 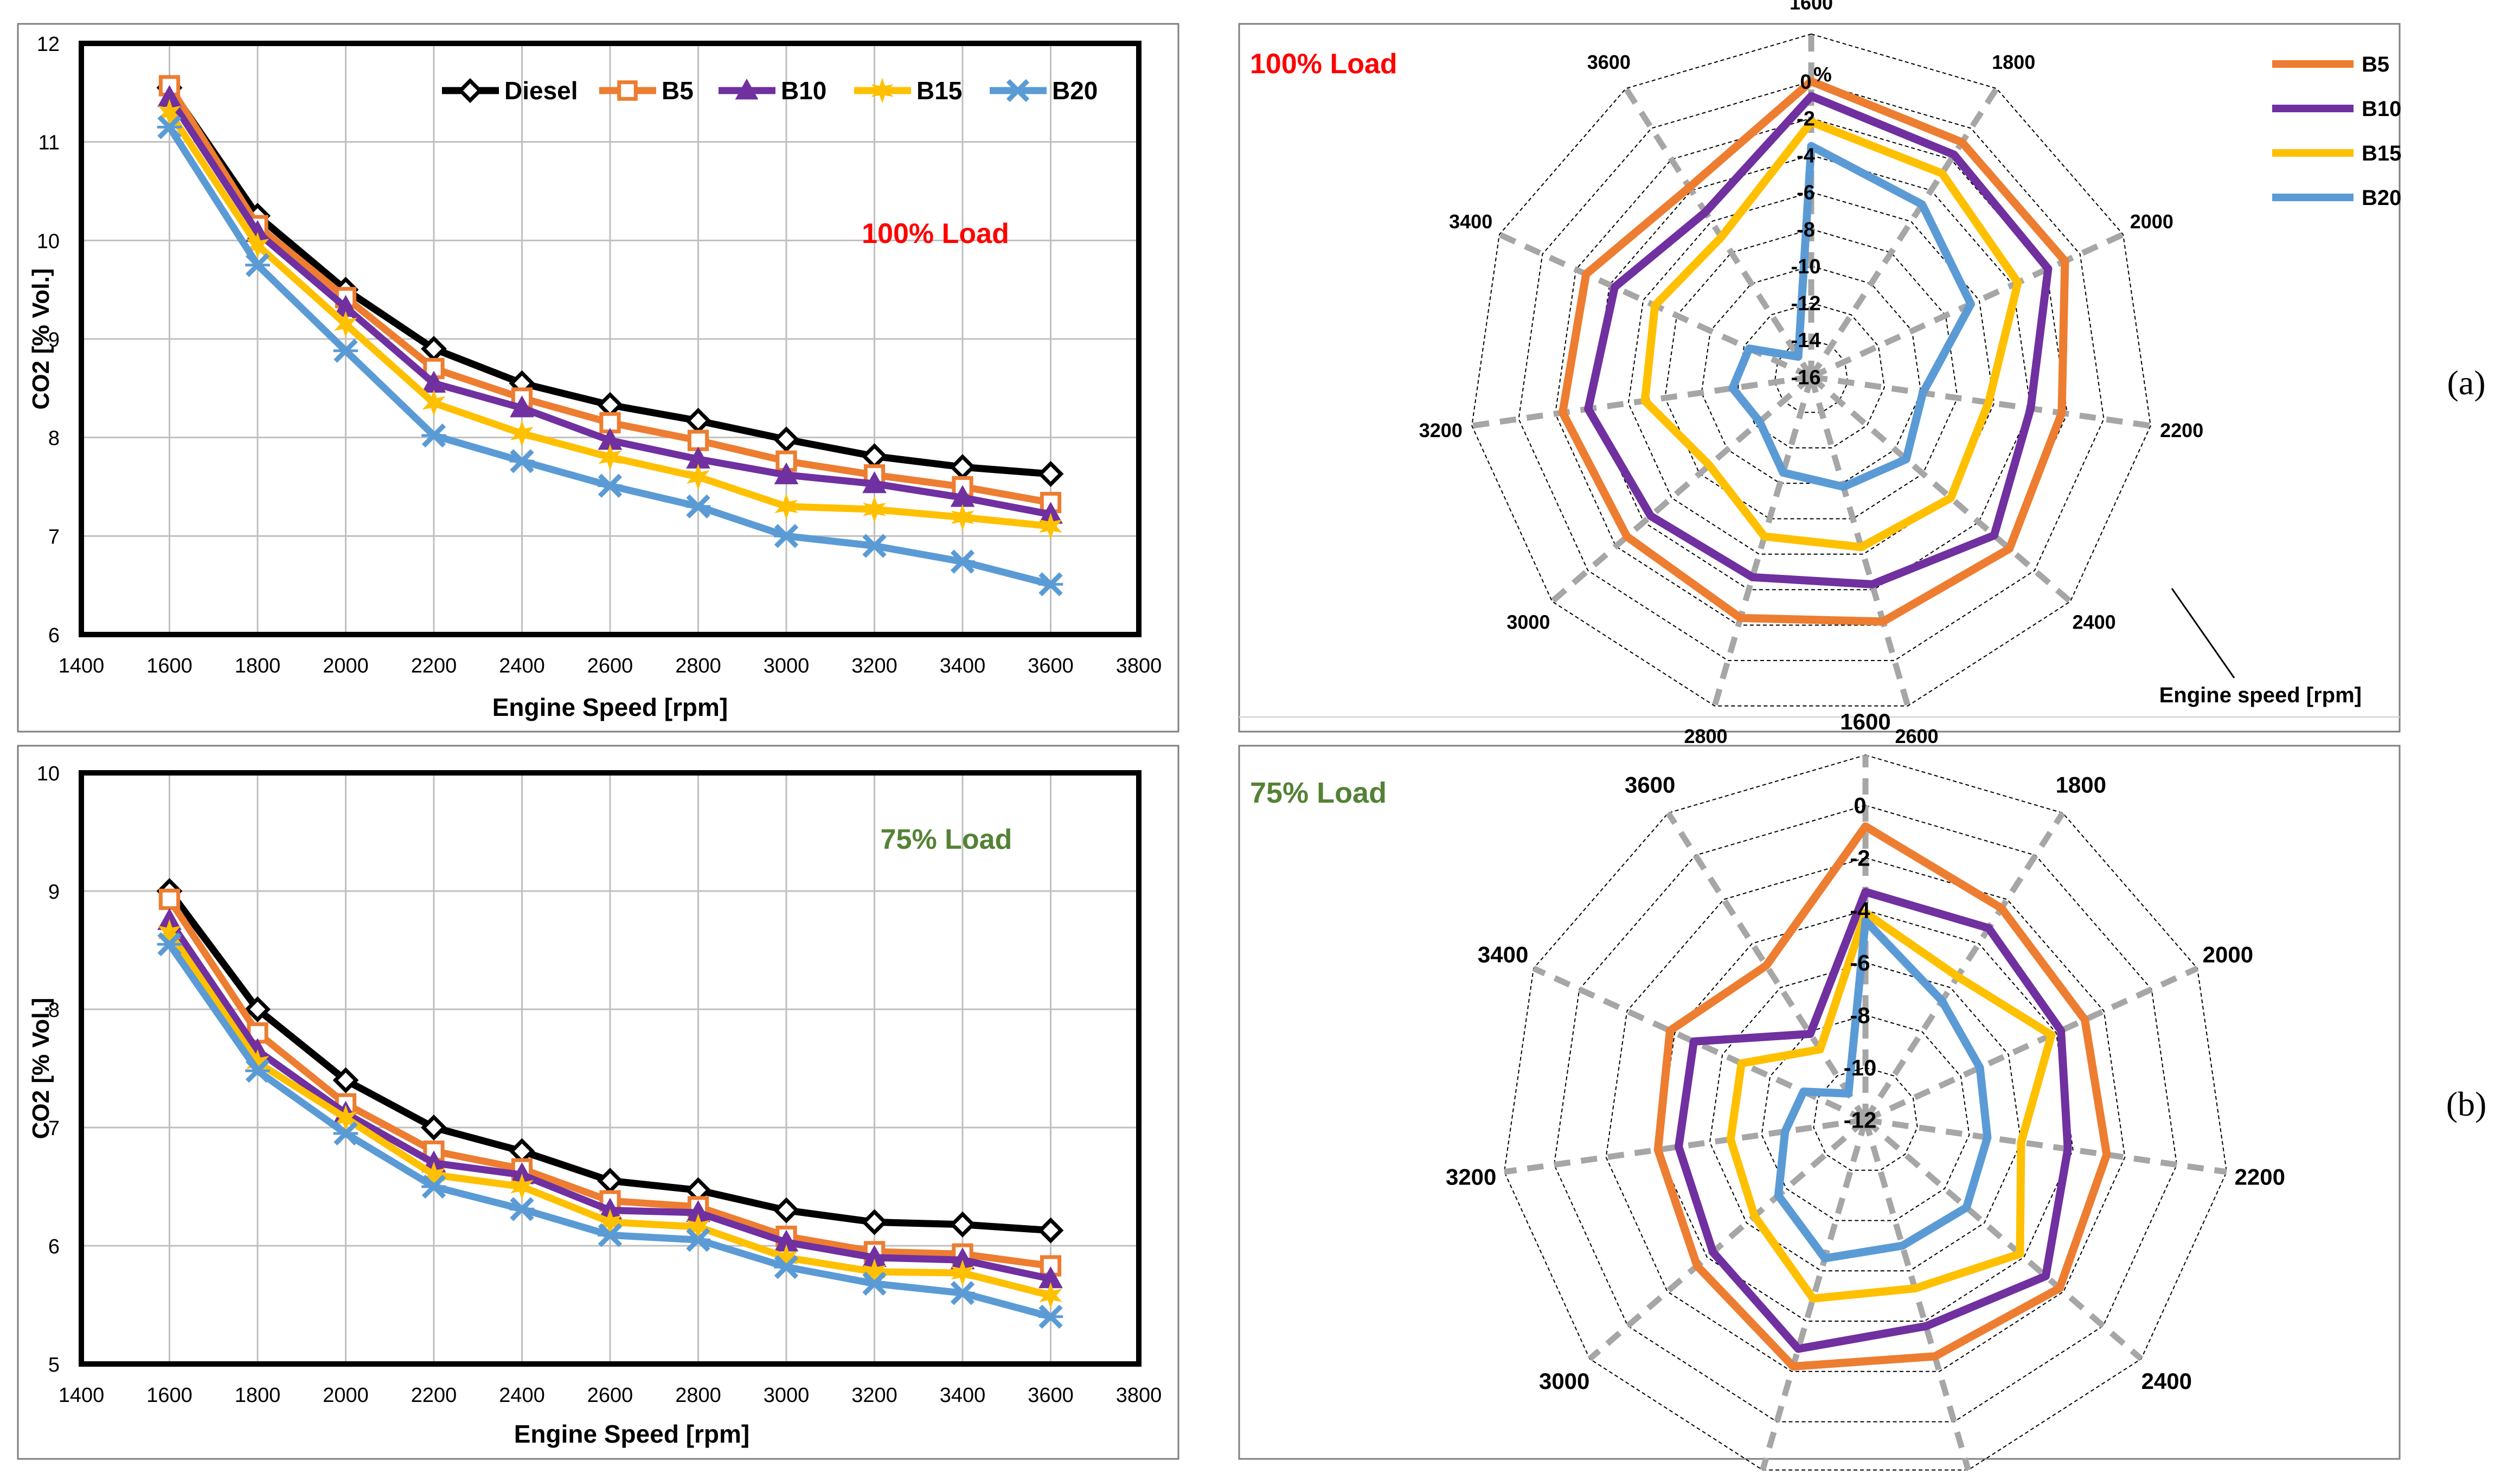 What do you see at coordinates (2466, 1104) in the screenshot?
I see `panel-label-b: (b)` at bounding box center [2466, 1104].